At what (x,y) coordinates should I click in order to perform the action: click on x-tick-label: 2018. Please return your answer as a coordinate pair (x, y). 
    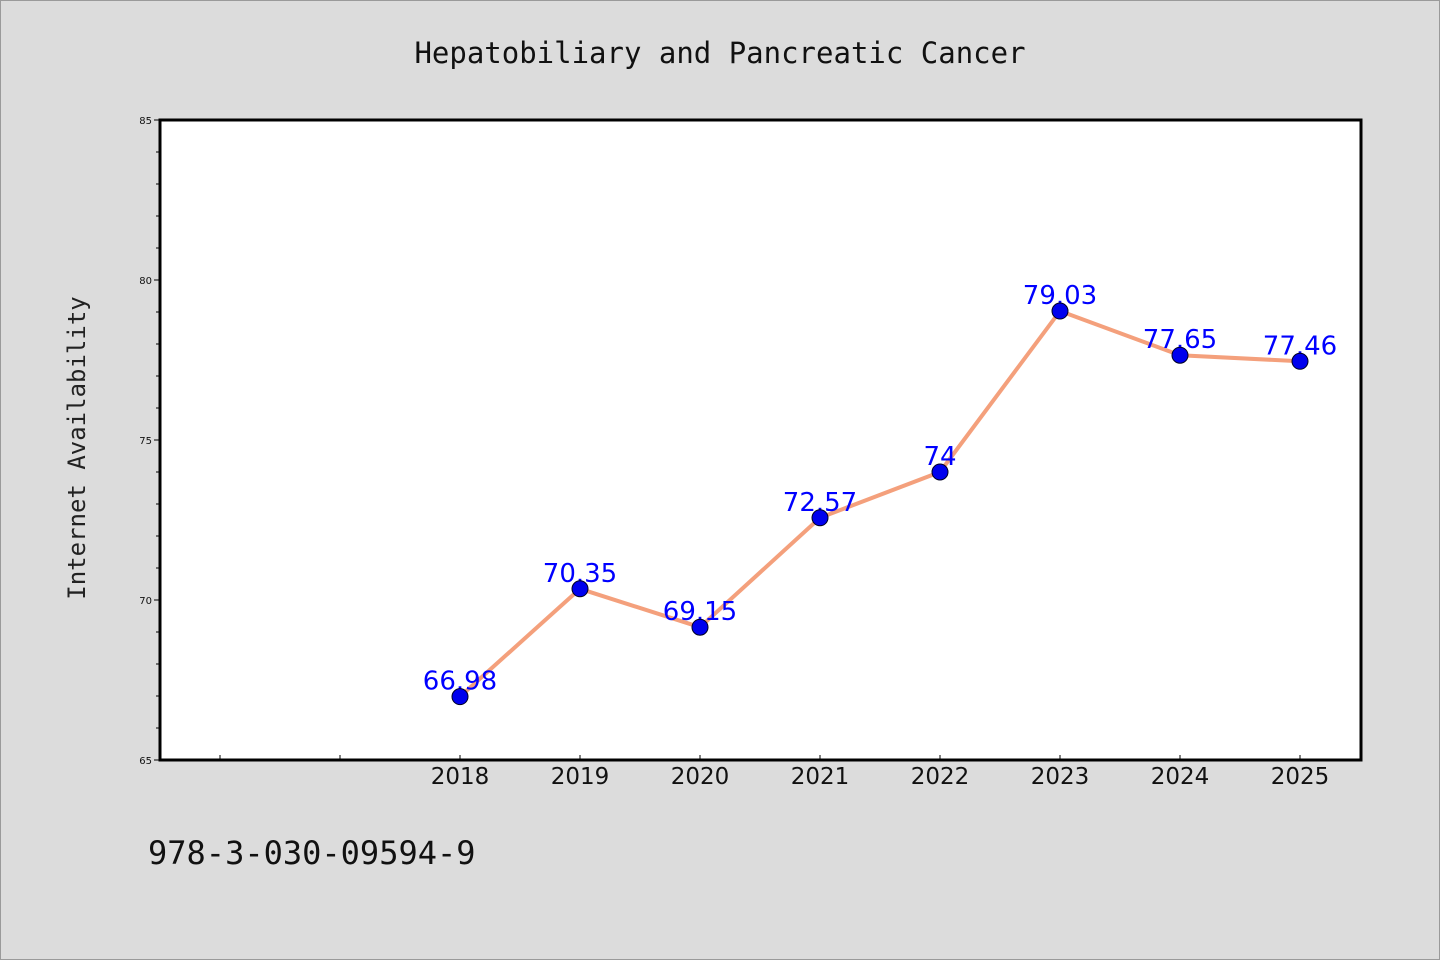
    Looking at the image, I should click on (460, 777).